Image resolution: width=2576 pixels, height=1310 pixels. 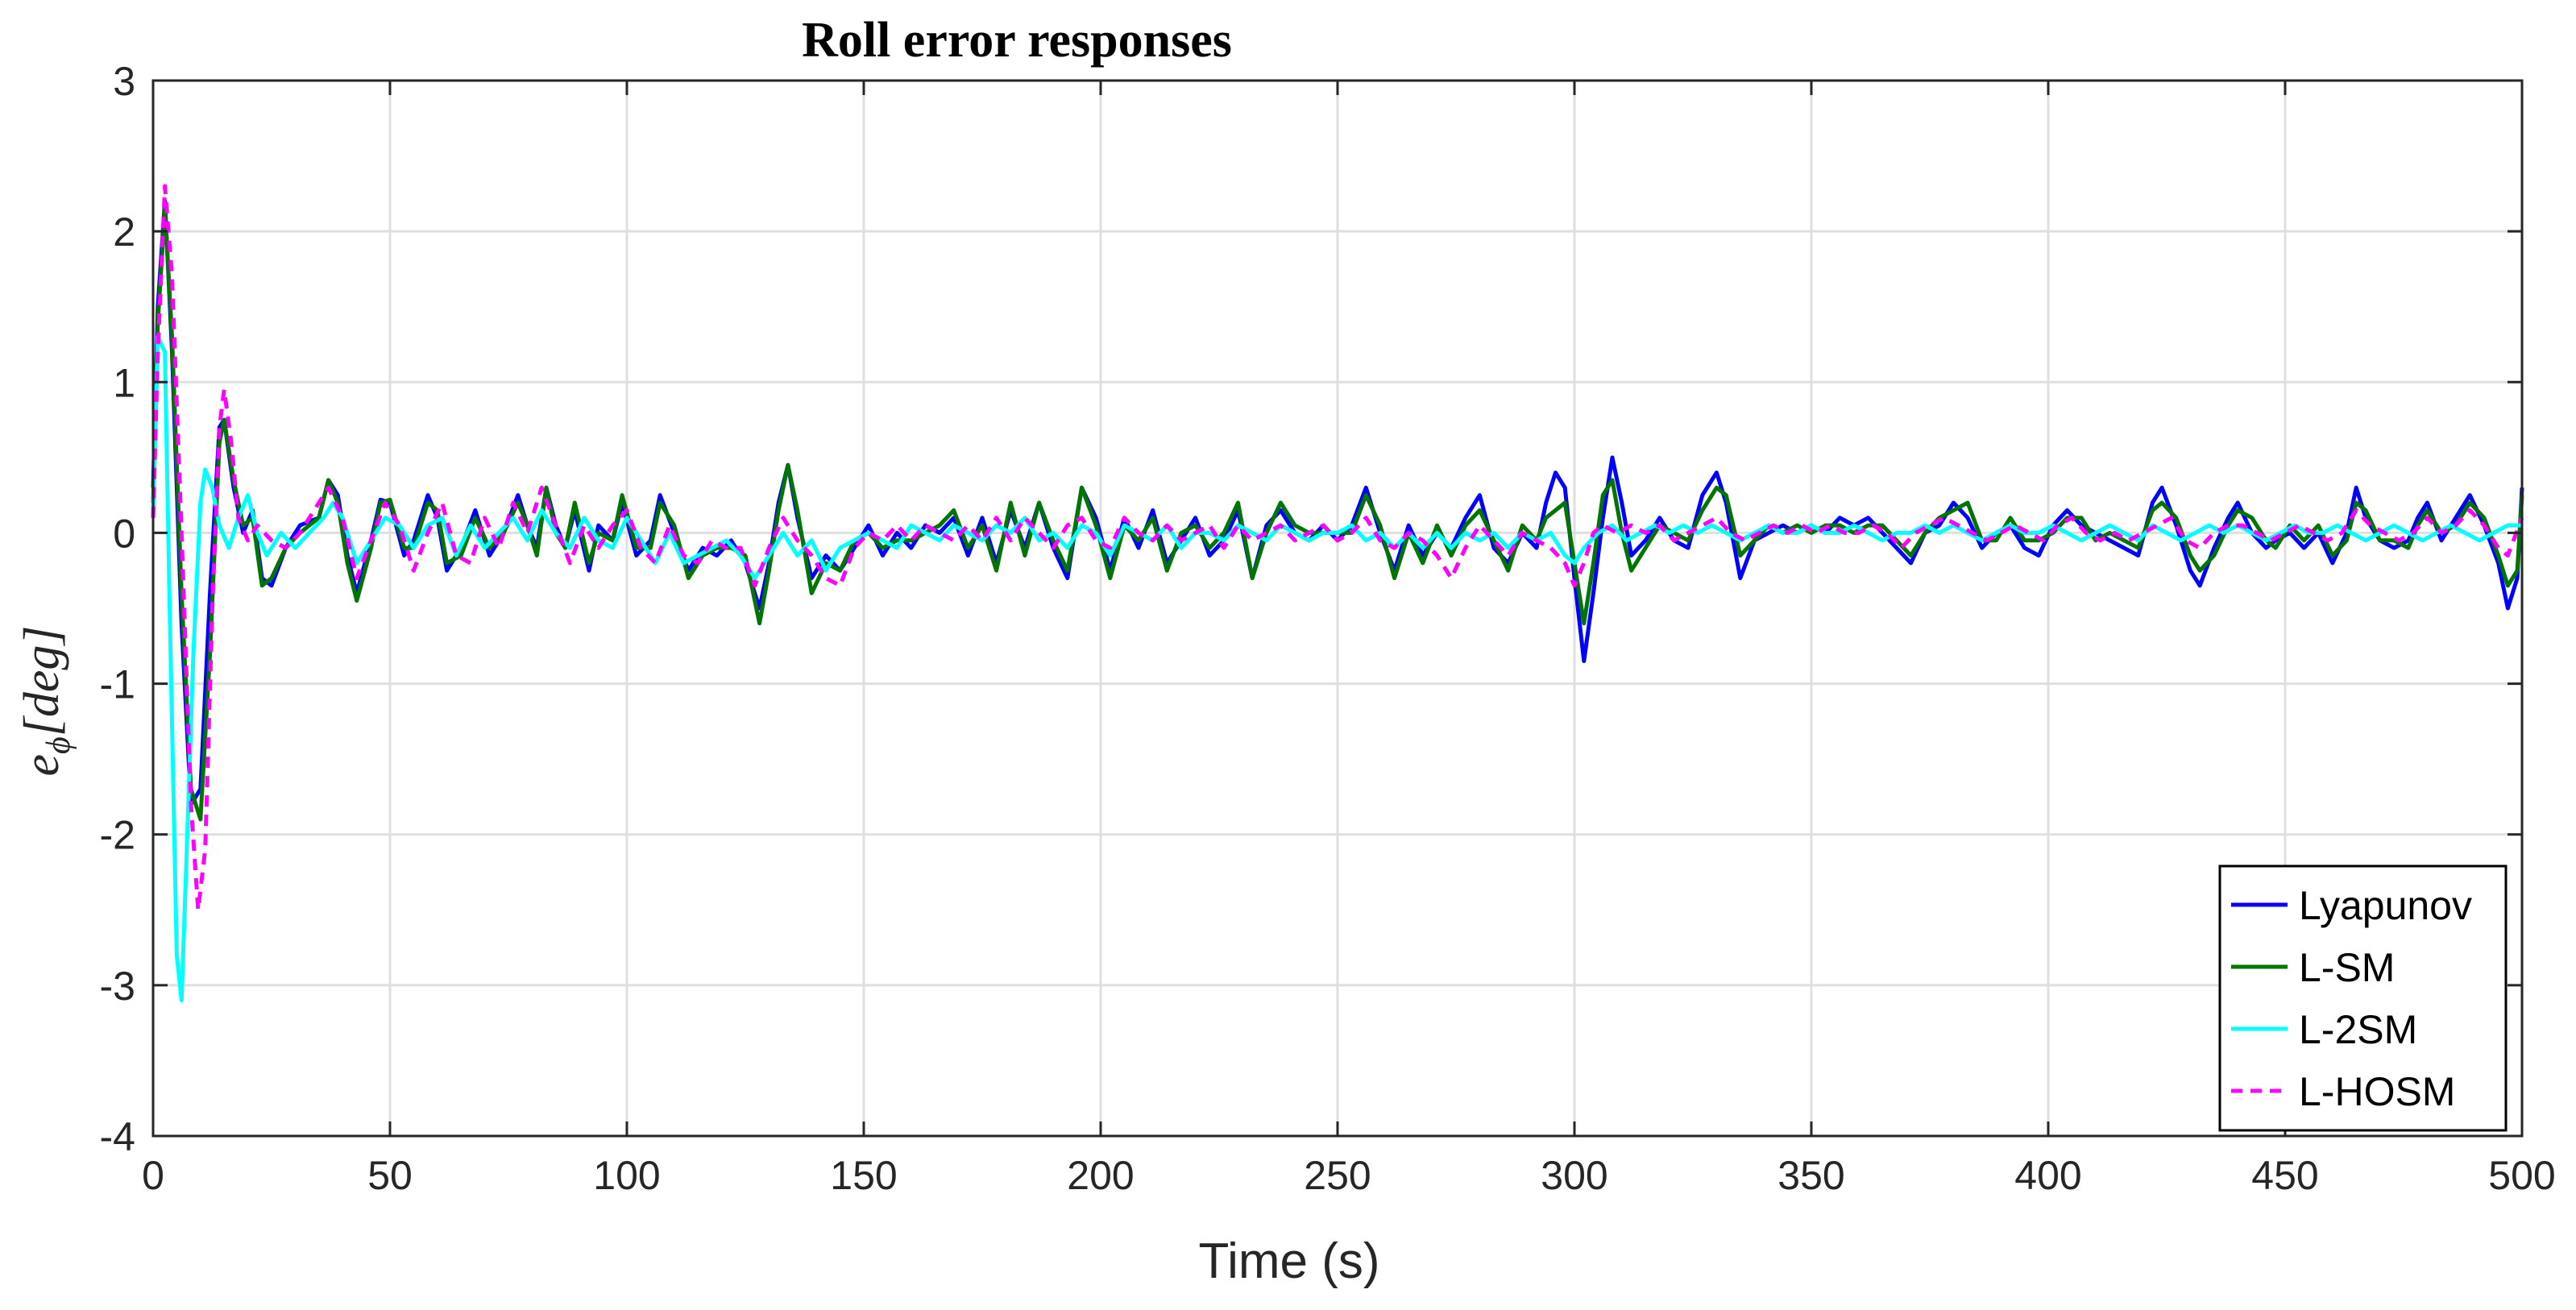 I want to click on y-tick-label: 2, so click(x=124, y=232).